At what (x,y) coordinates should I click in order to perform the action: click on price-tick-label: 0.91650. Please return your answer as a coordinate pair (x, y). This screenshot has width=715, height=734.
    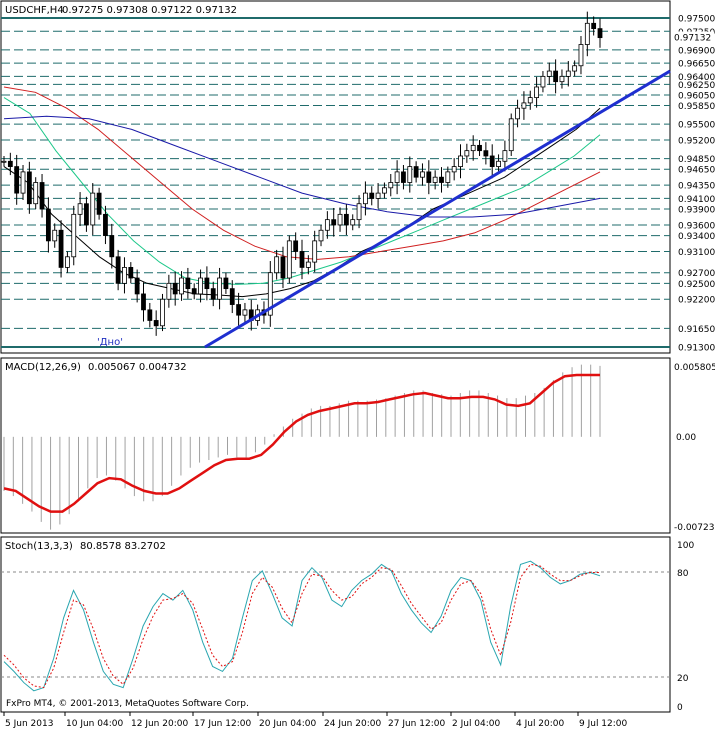
    Looking at the image, I should click on (696, 330).